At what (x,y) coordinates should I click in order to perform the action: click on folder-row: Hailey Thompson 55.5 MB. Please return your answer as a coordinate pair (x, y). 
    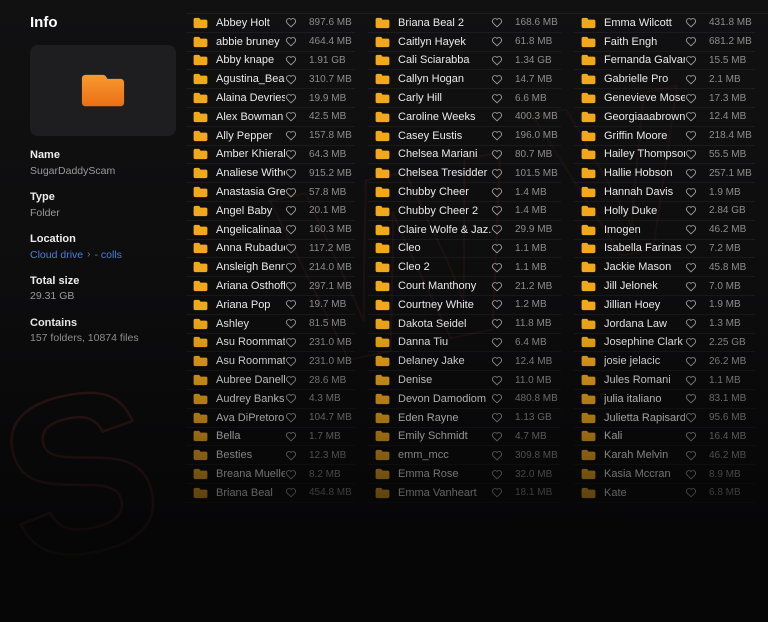
    Looking at the image, I should click on (664, 155).